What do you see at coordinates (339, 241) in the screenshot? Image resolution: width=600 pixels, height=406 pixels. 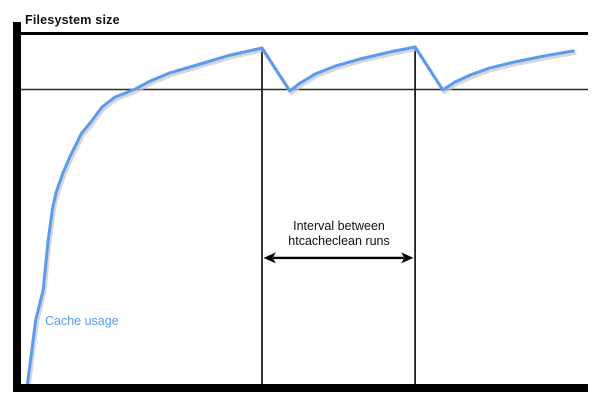 I see `interval-label-line2: htcacheclean runs` at bounding box center [339, 241].